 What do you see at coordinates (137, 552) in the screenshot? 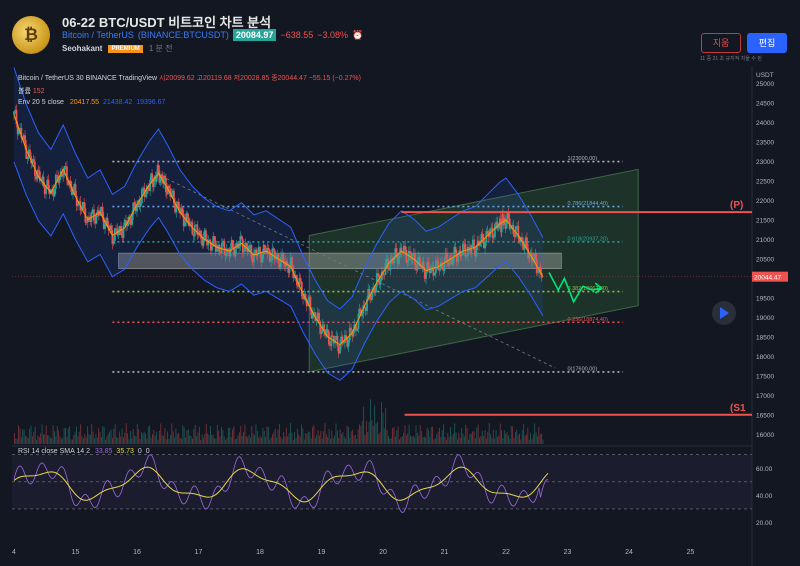
I see `x-tick-label: 16` at bounding box center [137, 552].